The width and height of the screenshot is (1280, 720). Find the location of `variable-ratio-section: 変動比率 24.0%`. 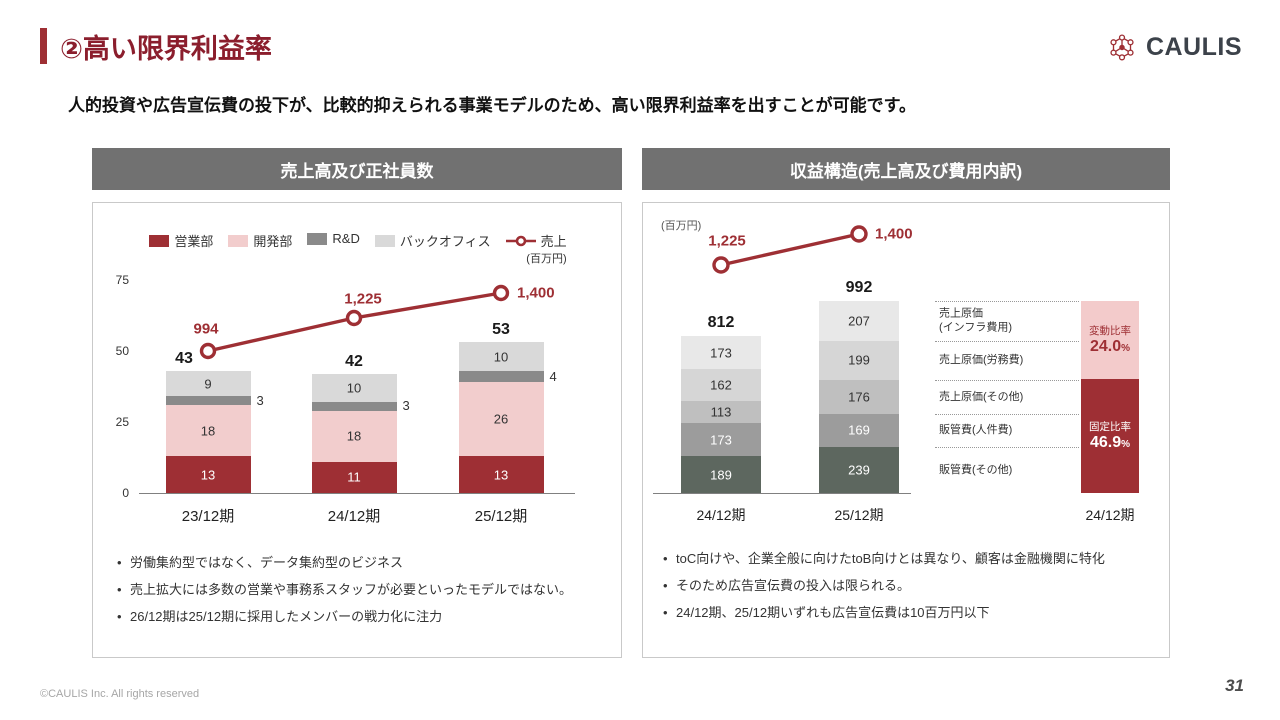

variable-ratio-section: 変動比率 24.0% is located at coordinates (1110, 340).